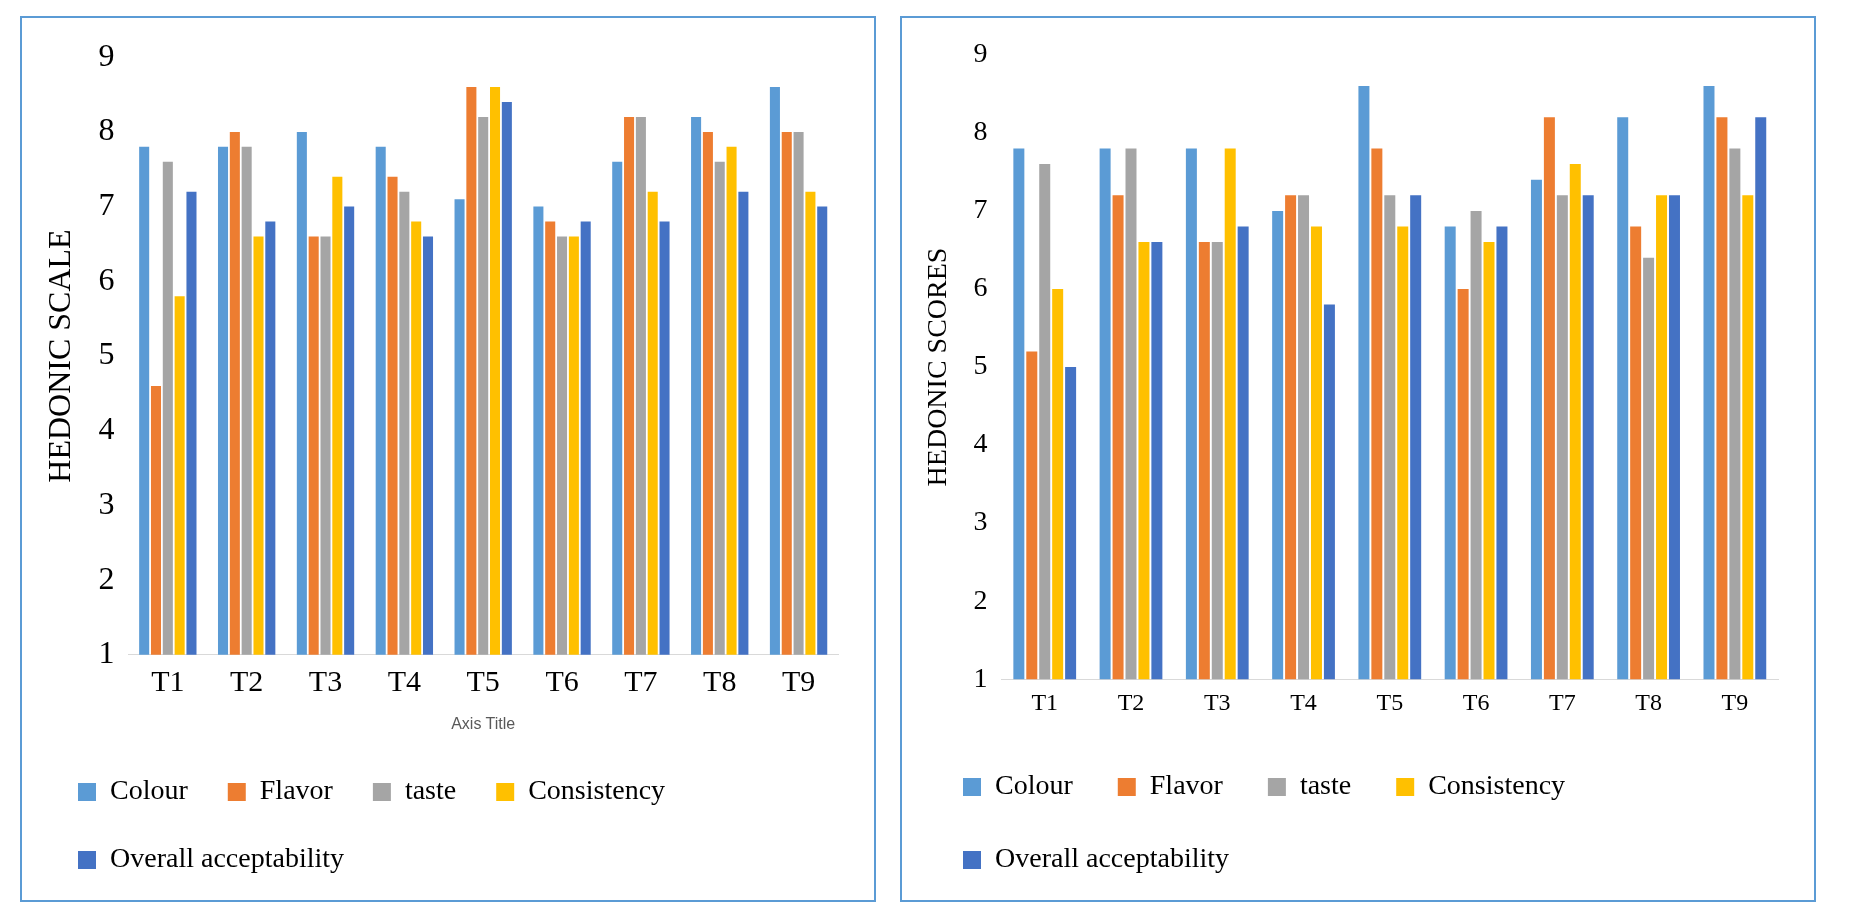 The height and width of the screenshot is (917, 1855). Describe the element at coordinates (937, 367) in the screenshot. I see `y-axis-title: HEDONIC SCORES` at that location.